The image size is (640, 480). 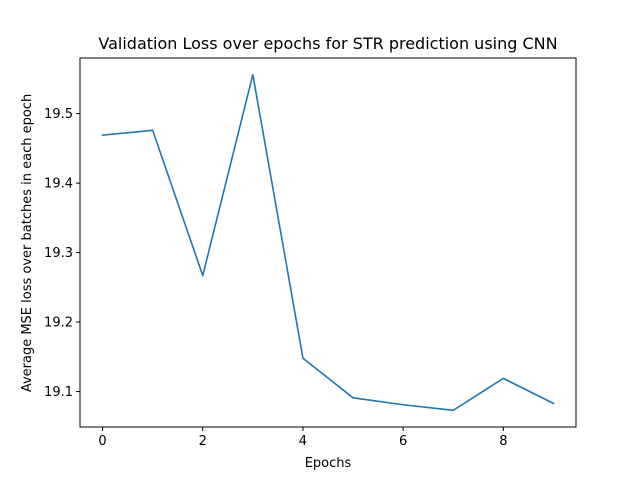 What do you see at coordinates (203, 441) in the screenshot?
I see `x-tick-label: 2` at bounding box center [203, 441].